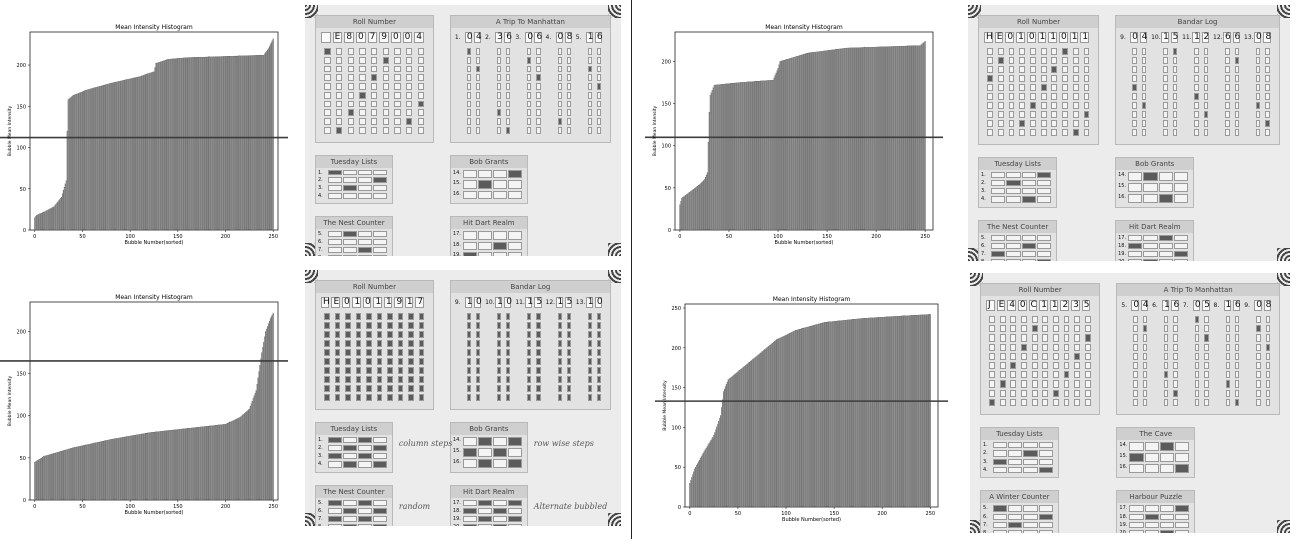 This screenshot has height=539, width=1296. I want to click on question-number: 15., so click(1123, 456).